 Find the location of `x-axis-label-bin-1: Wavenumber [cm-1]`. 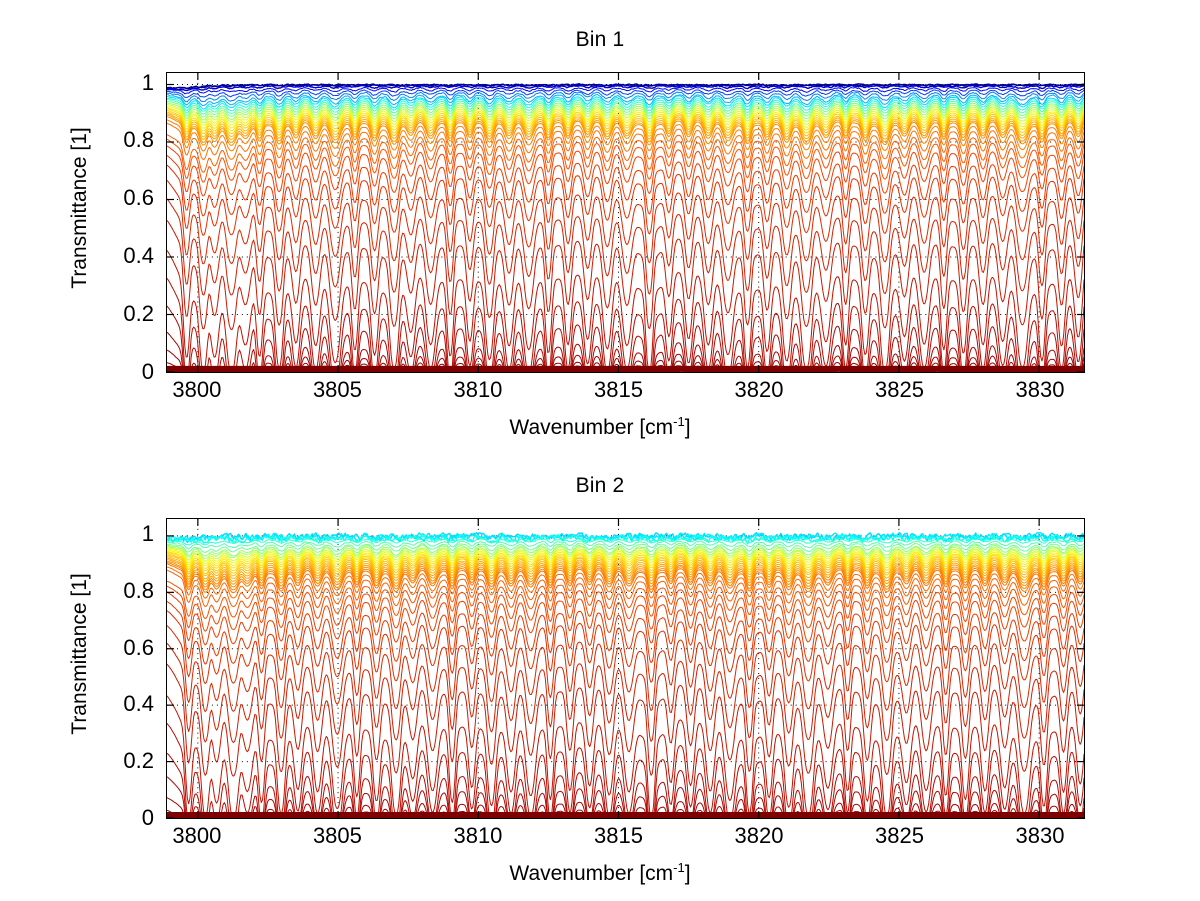

x-axis-label-bin-1: Wavenumber [cm-1] is located at coordinates (600, 427).